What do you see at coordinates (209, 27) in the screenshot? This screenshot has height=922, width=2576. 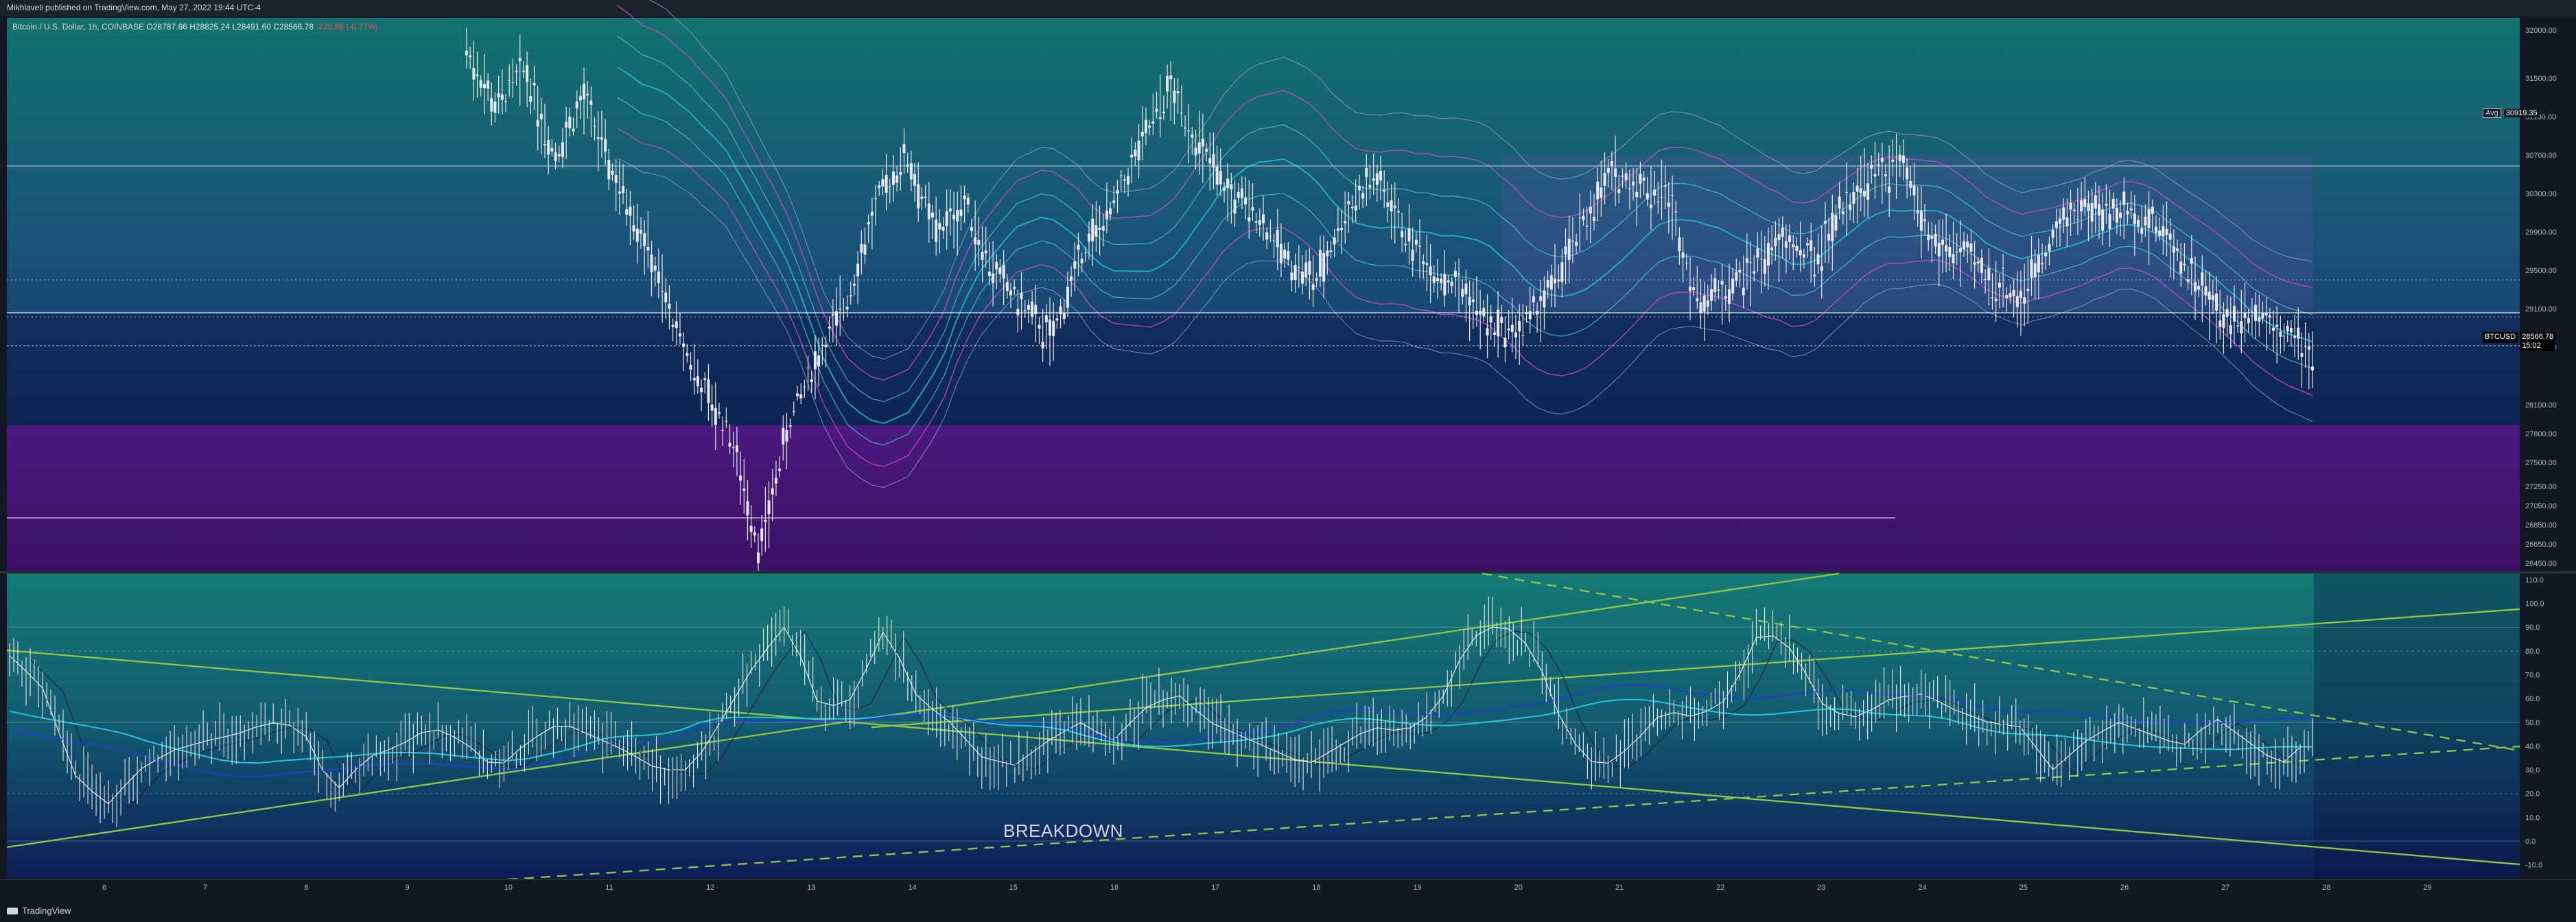 I see `legend-high: H28825.24` at bounding box center [209, 27].